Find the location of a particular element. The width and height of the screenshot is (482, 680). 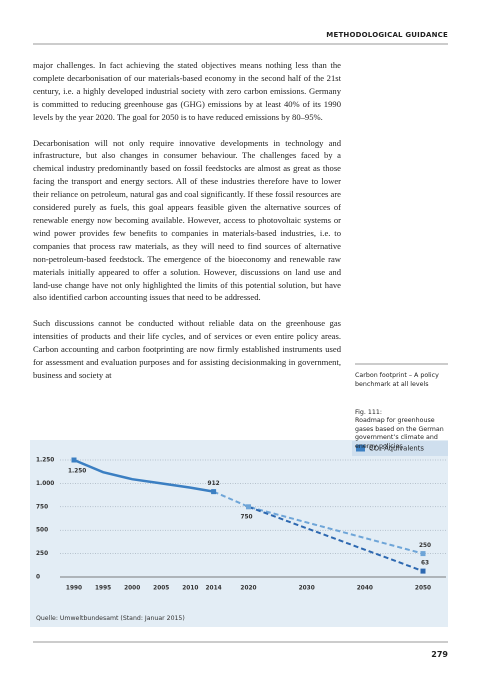

x-tick-label: 2020 is located at coordinates (248, 589).